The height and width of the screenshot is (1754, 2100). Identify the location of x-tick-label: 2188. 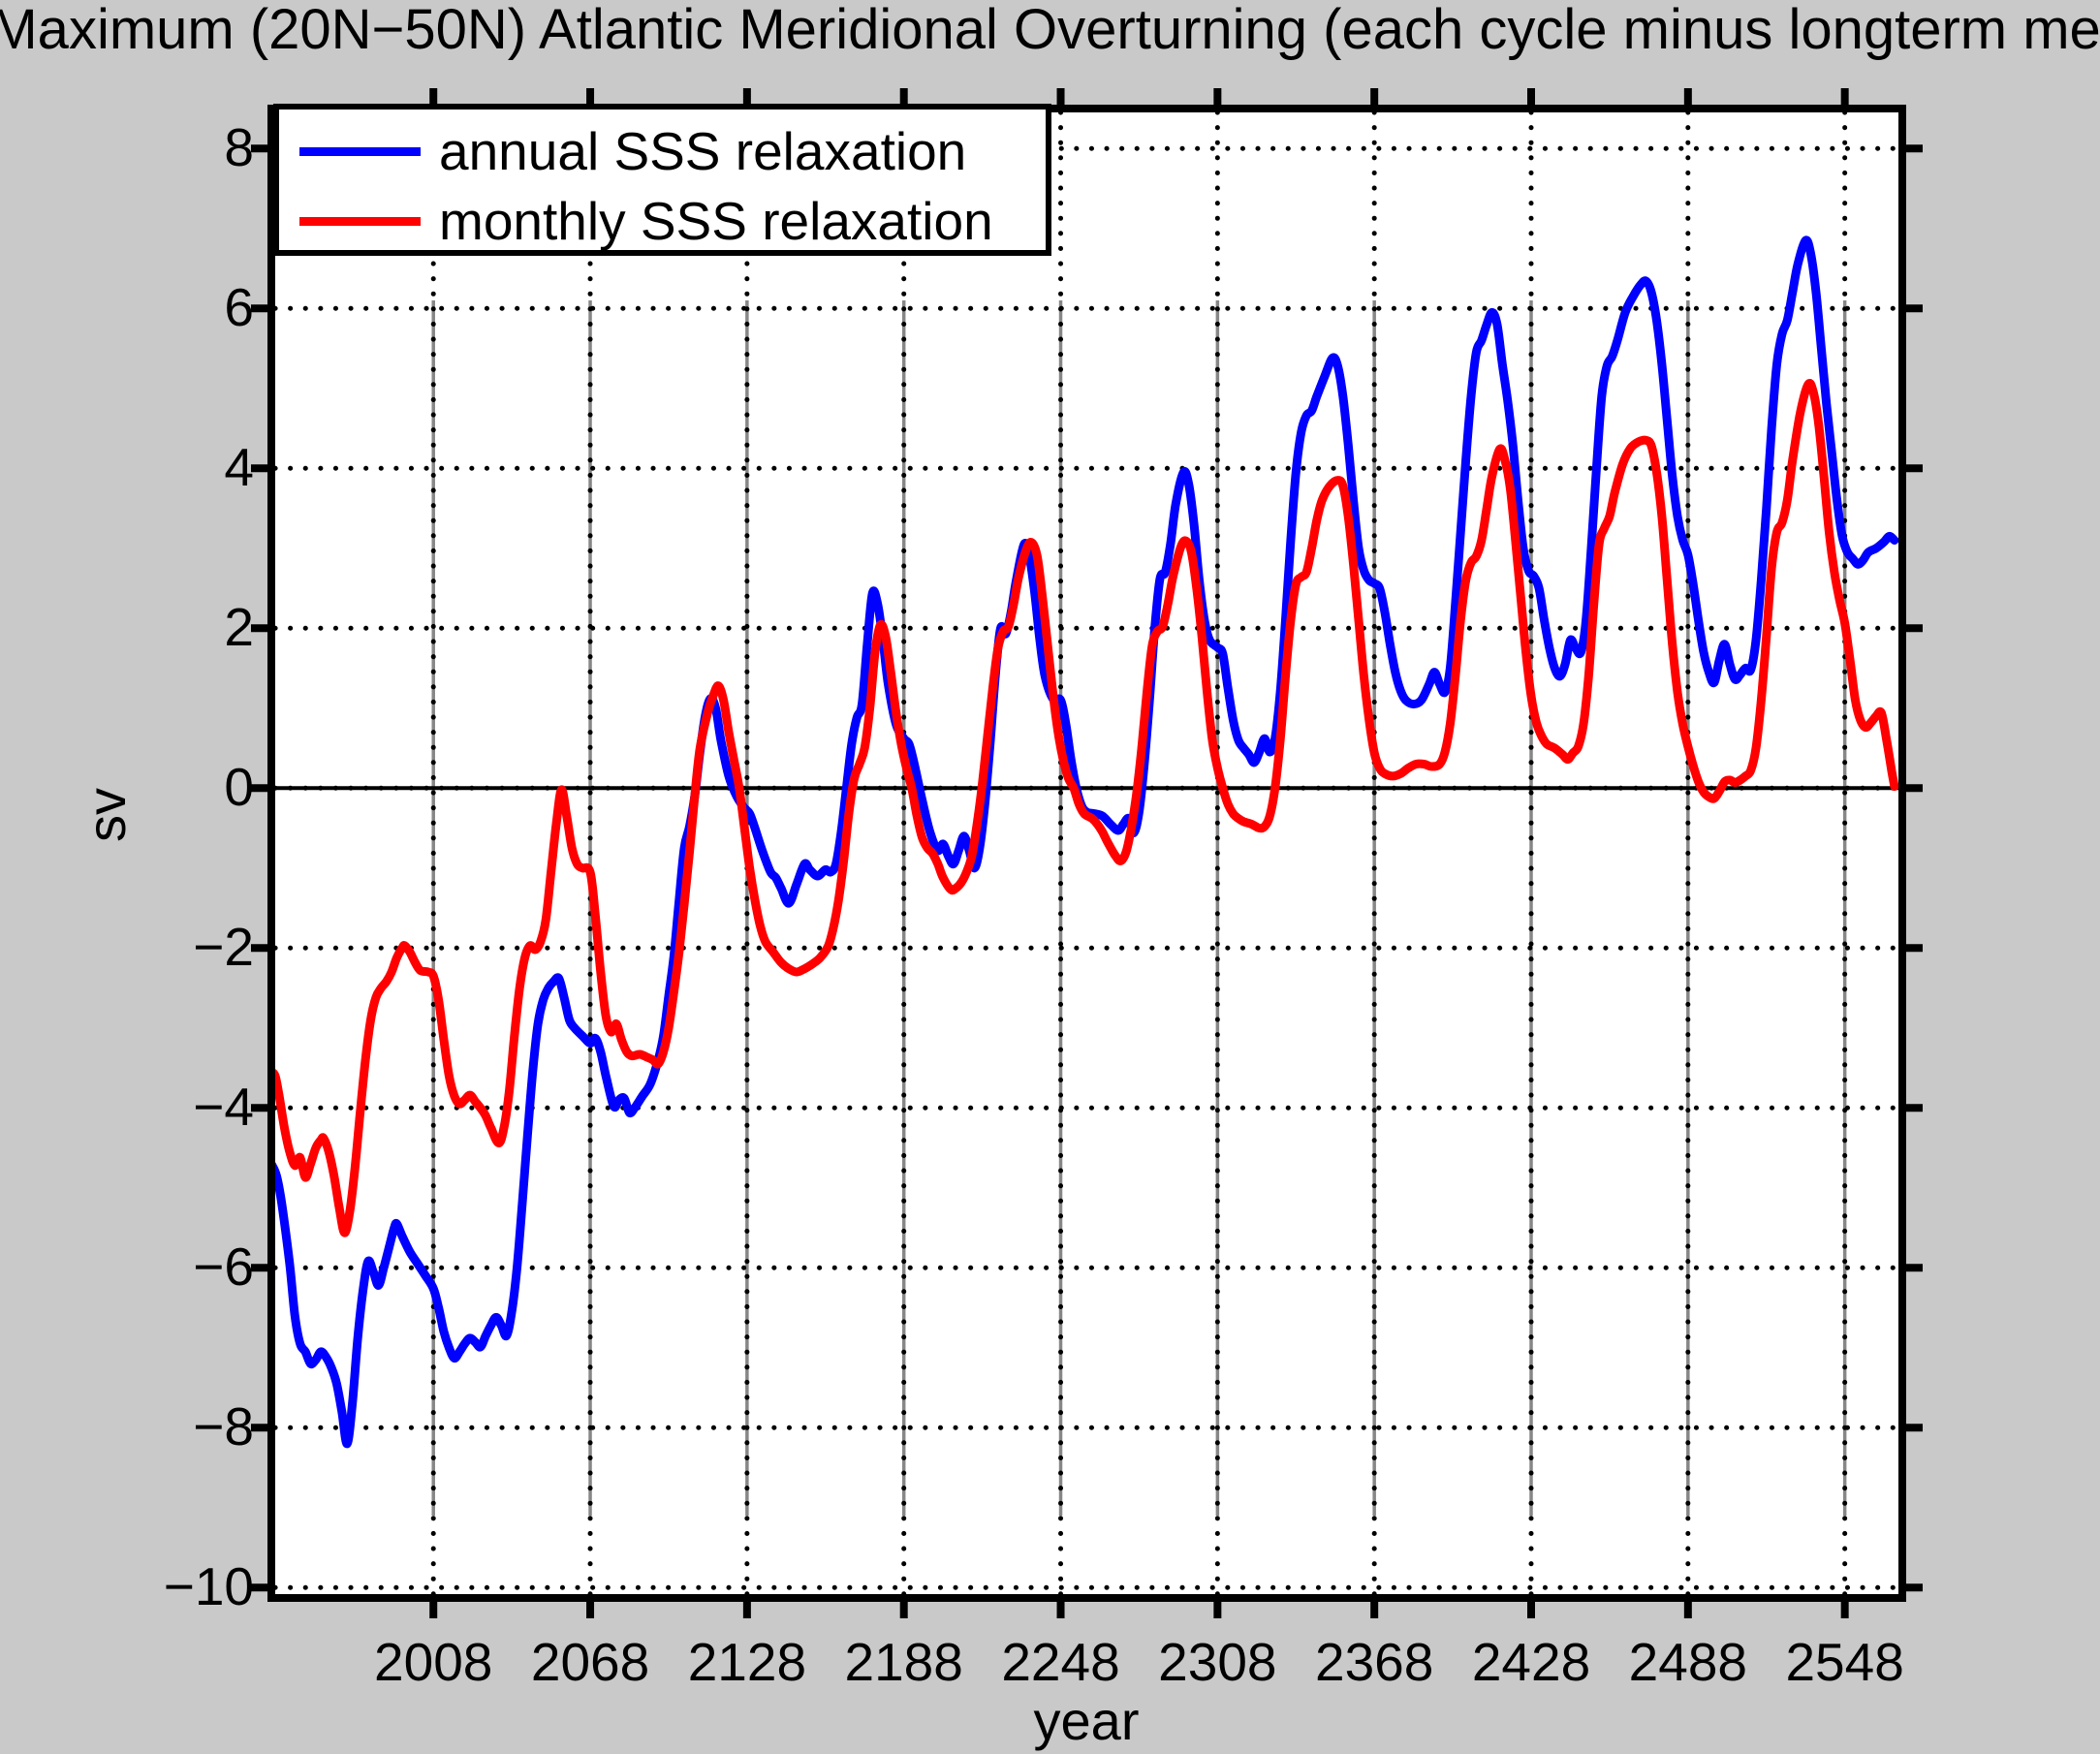
(903, 1662).